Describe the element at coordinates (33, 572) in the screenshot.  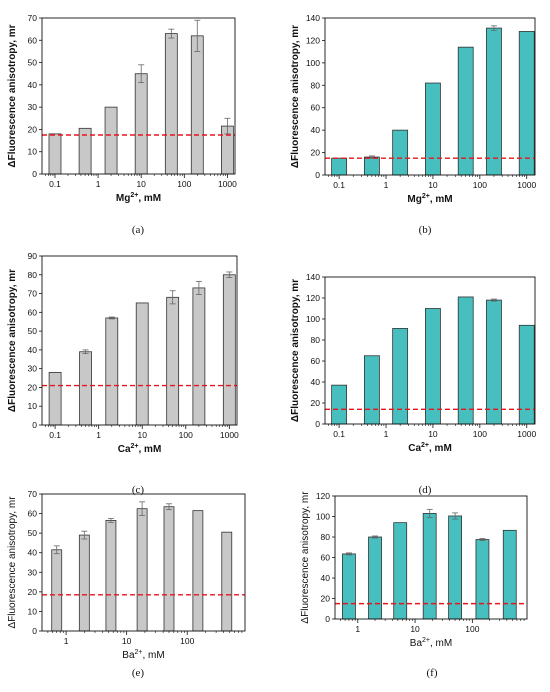
I see `y-tick-label: 30` at that location.